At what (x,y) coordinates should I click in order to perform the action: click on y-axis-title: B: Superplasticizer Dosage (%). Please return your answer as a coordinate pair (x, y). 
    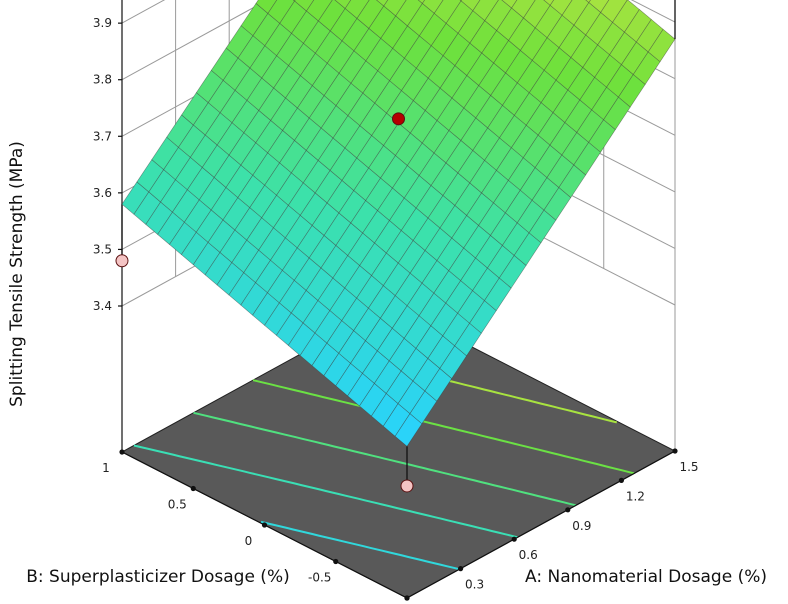
    Looking at the image, I should click on (157, 577).